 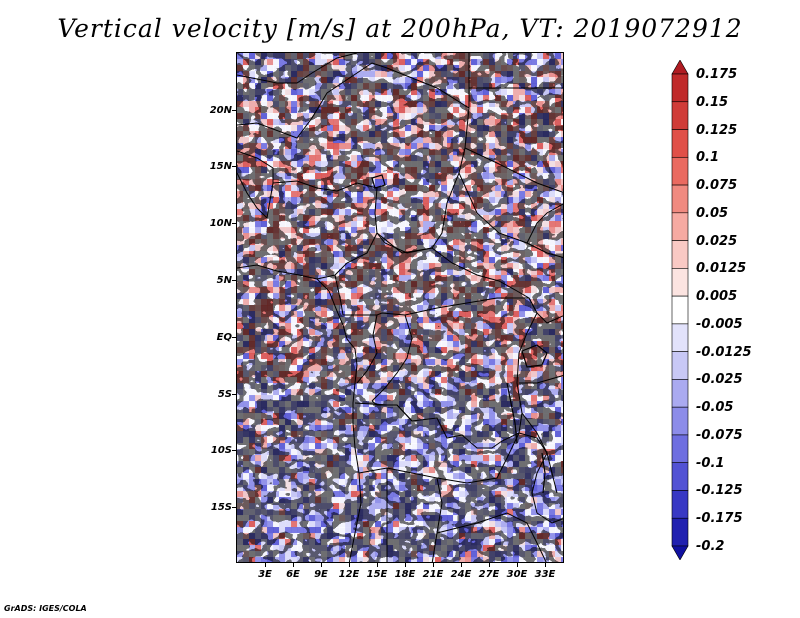 I want to click on border-congo, so click(x=384, y=358).